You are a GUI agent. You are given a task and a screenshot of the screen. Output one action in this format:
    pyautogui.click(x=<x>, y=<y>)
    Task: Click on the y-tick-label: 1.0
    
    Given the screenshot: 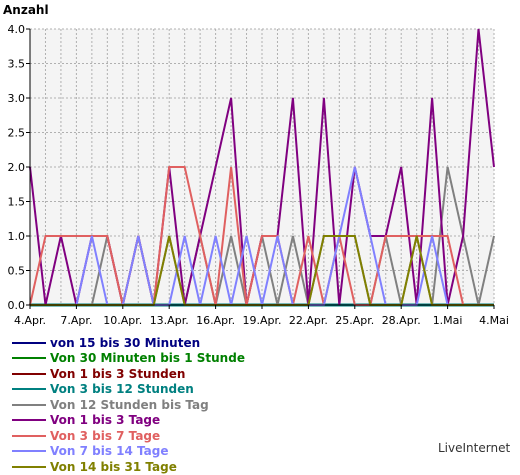 What is the action you would take?
    pyautogui.click(x=17, y=236)
    